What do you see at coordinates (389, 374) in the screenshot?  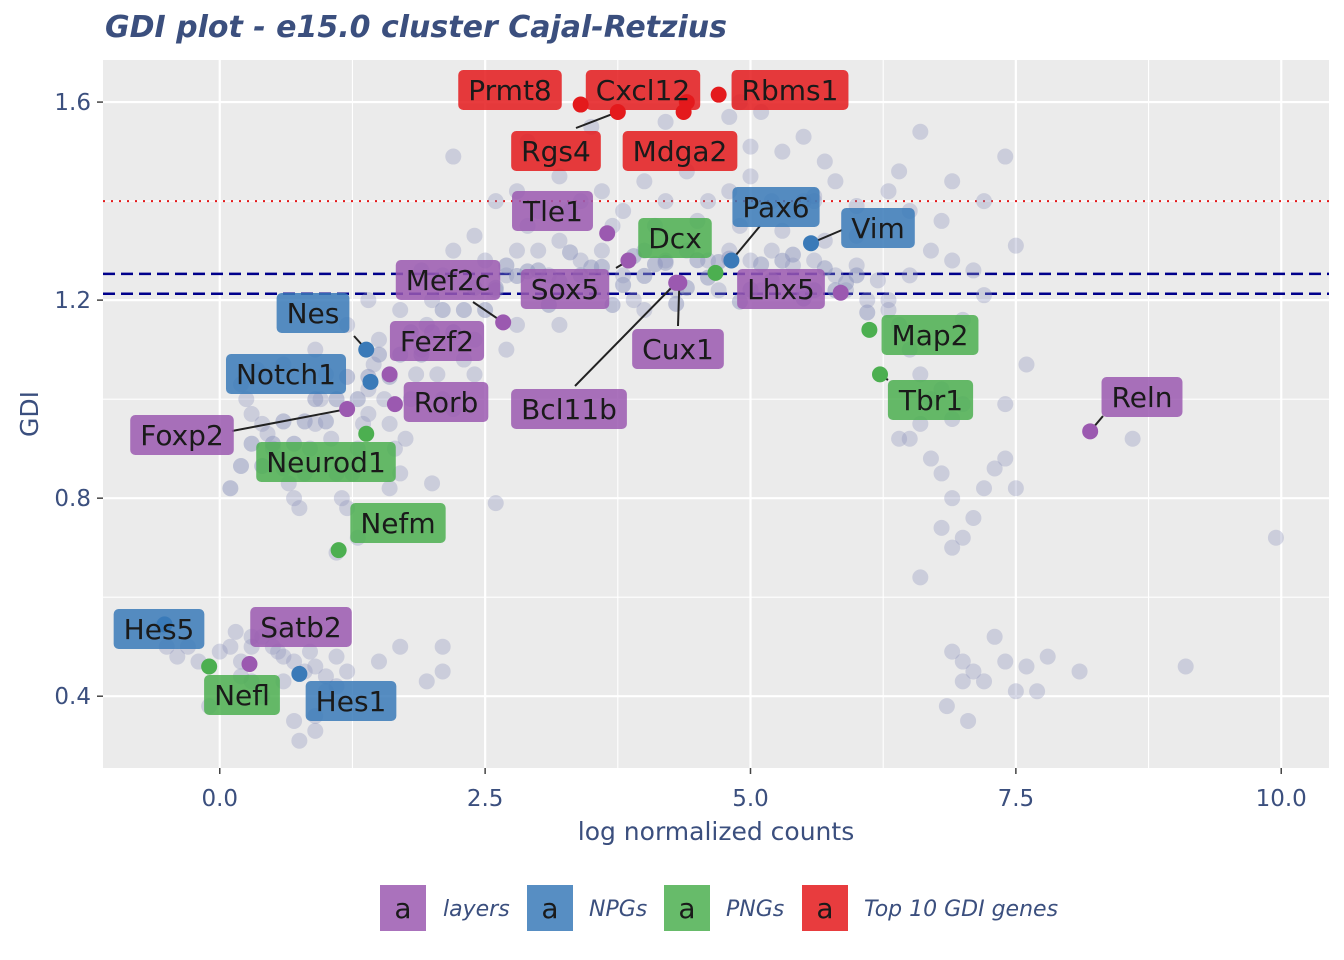 I see `point-fezf2` at bounding box center [389, 374].